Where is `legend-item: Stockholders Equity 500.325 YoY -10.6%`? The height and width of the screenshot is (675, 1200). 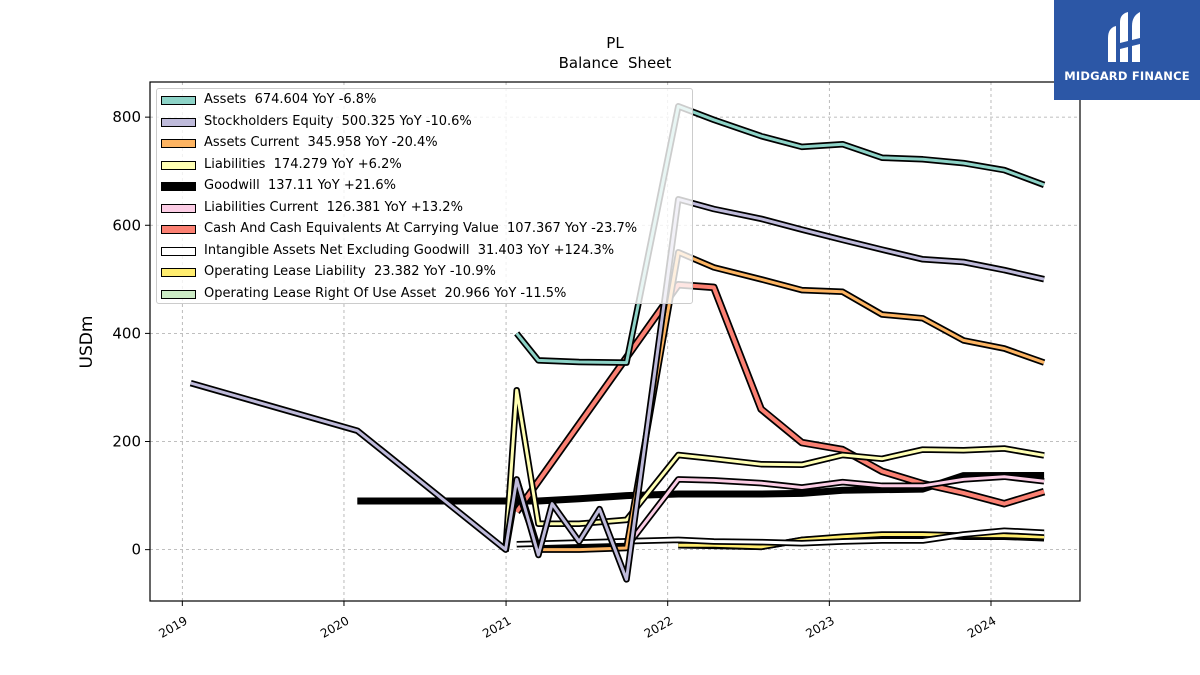 legend-item: Stockholders Equity 500.325 YoY -10.6% is located at coordinates (424, 123).